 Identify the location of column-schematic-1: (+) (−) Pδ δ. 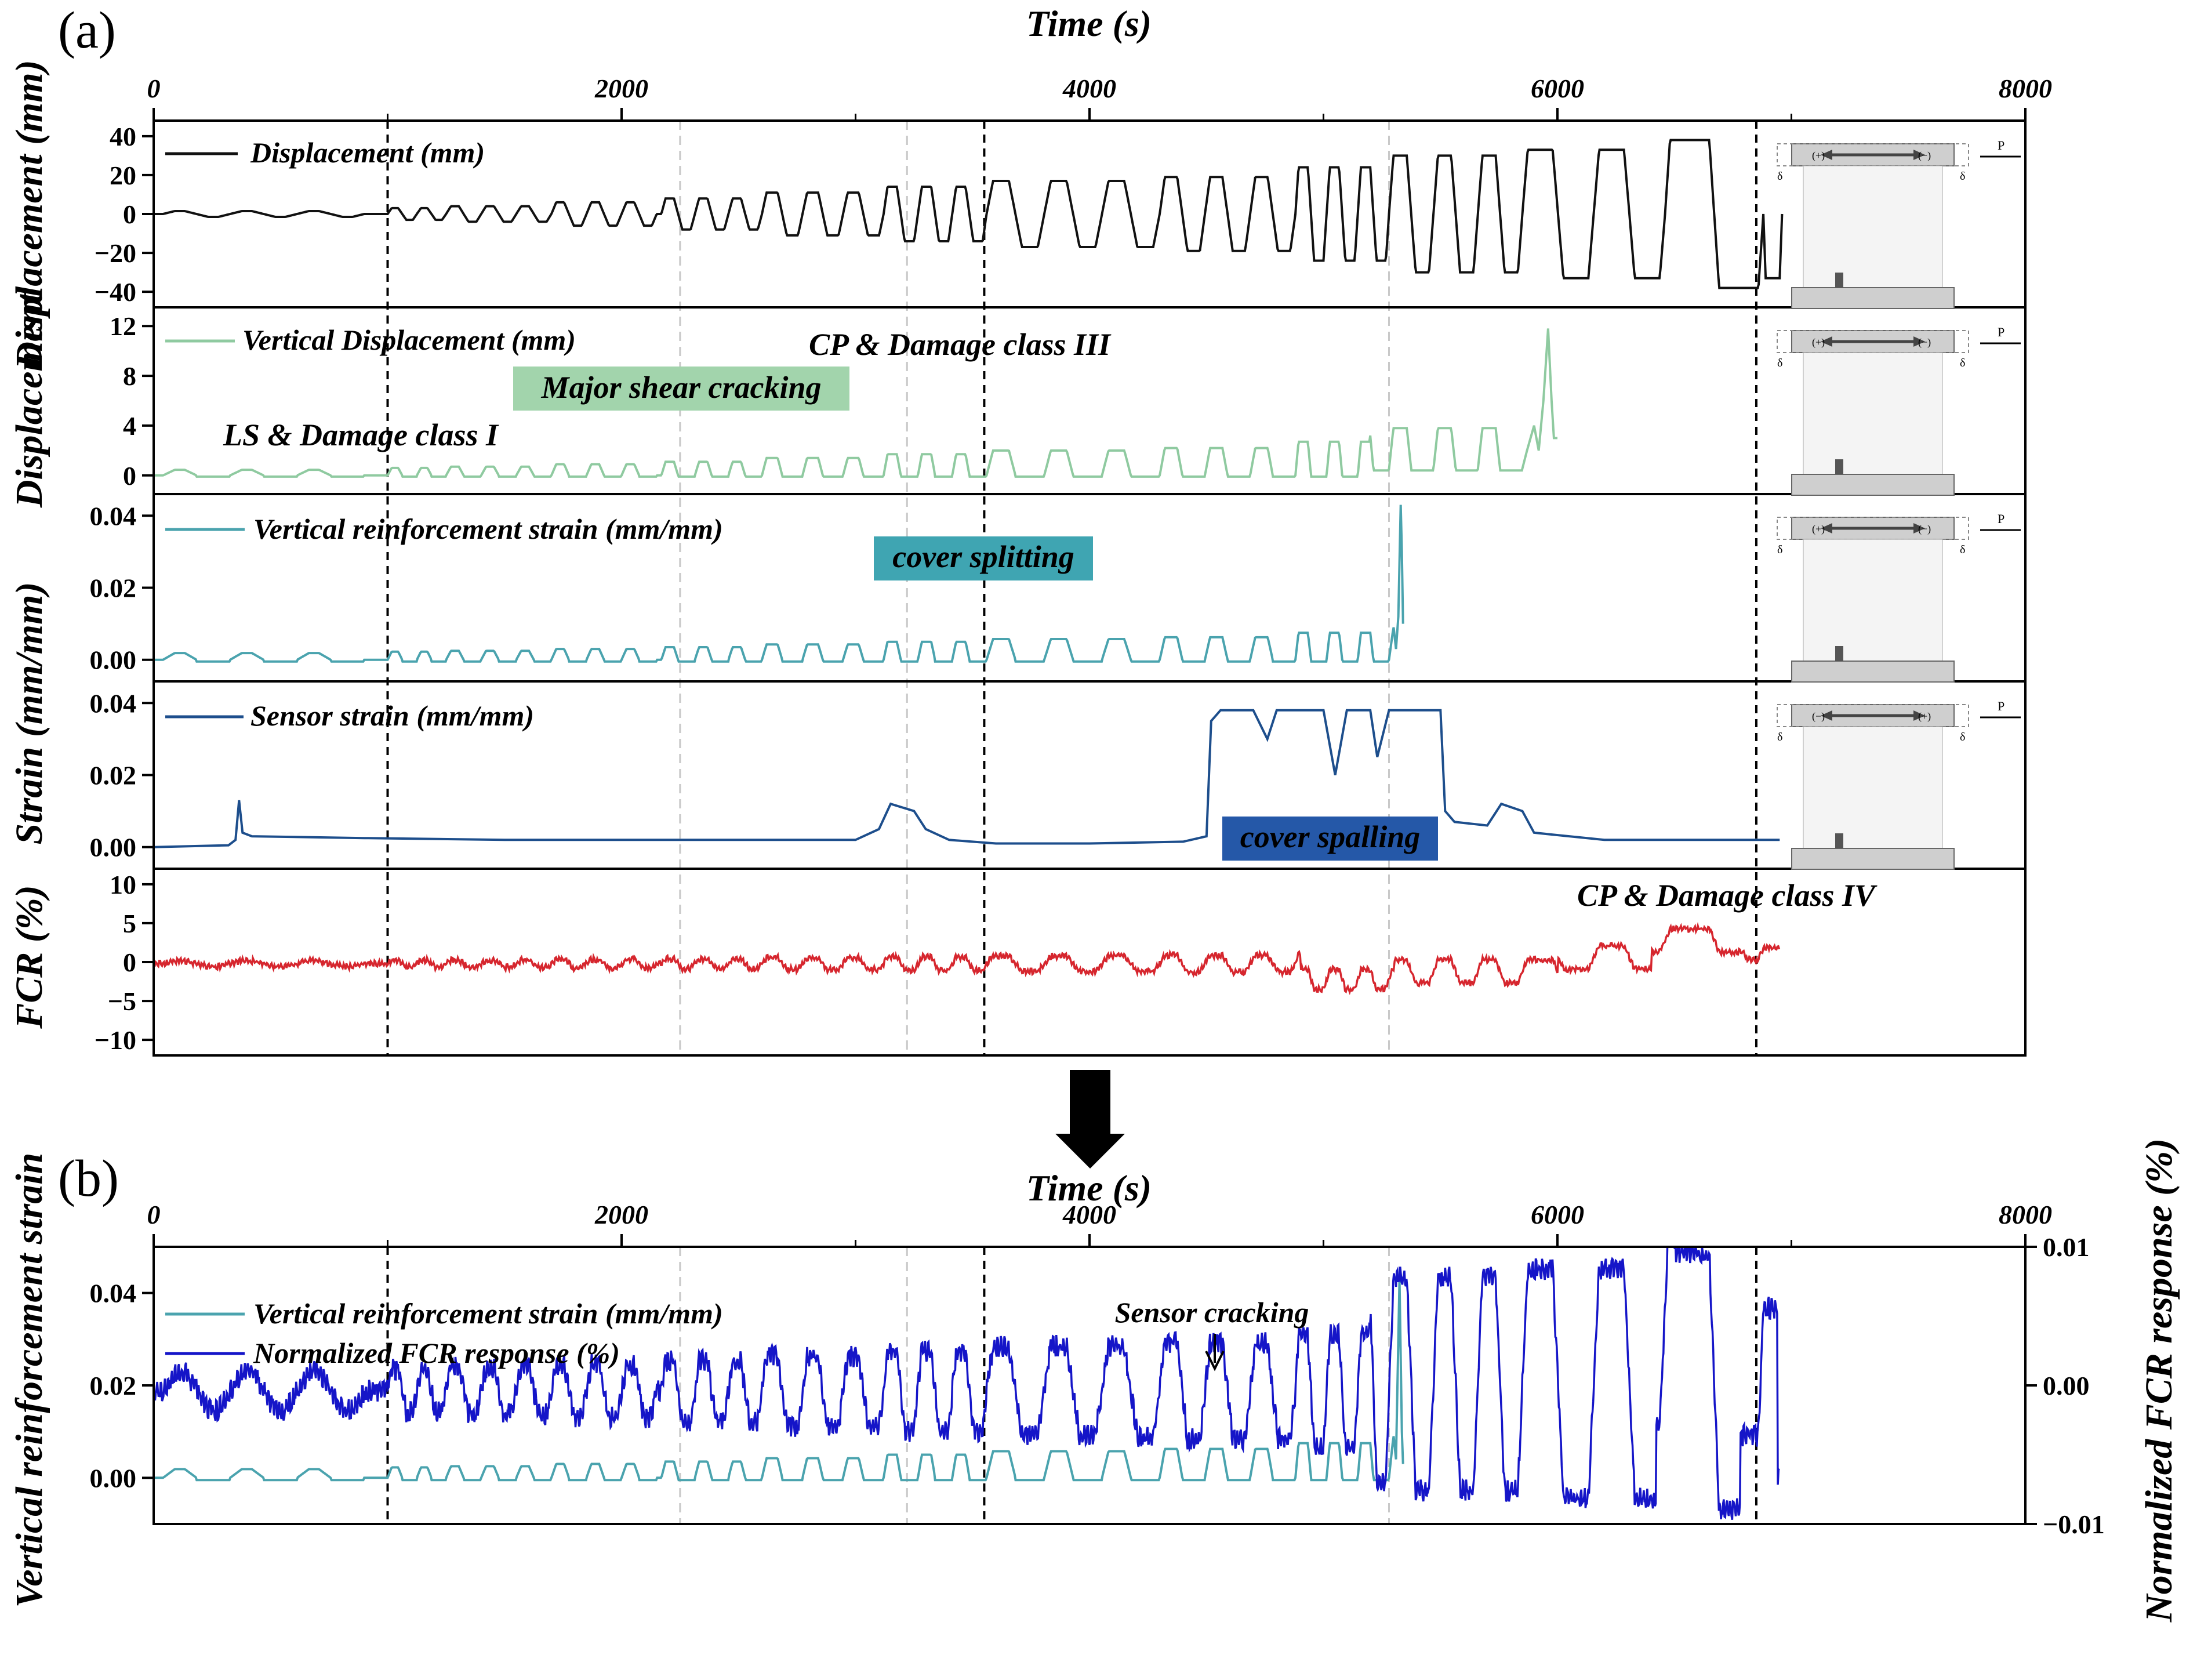
(1899, 223).